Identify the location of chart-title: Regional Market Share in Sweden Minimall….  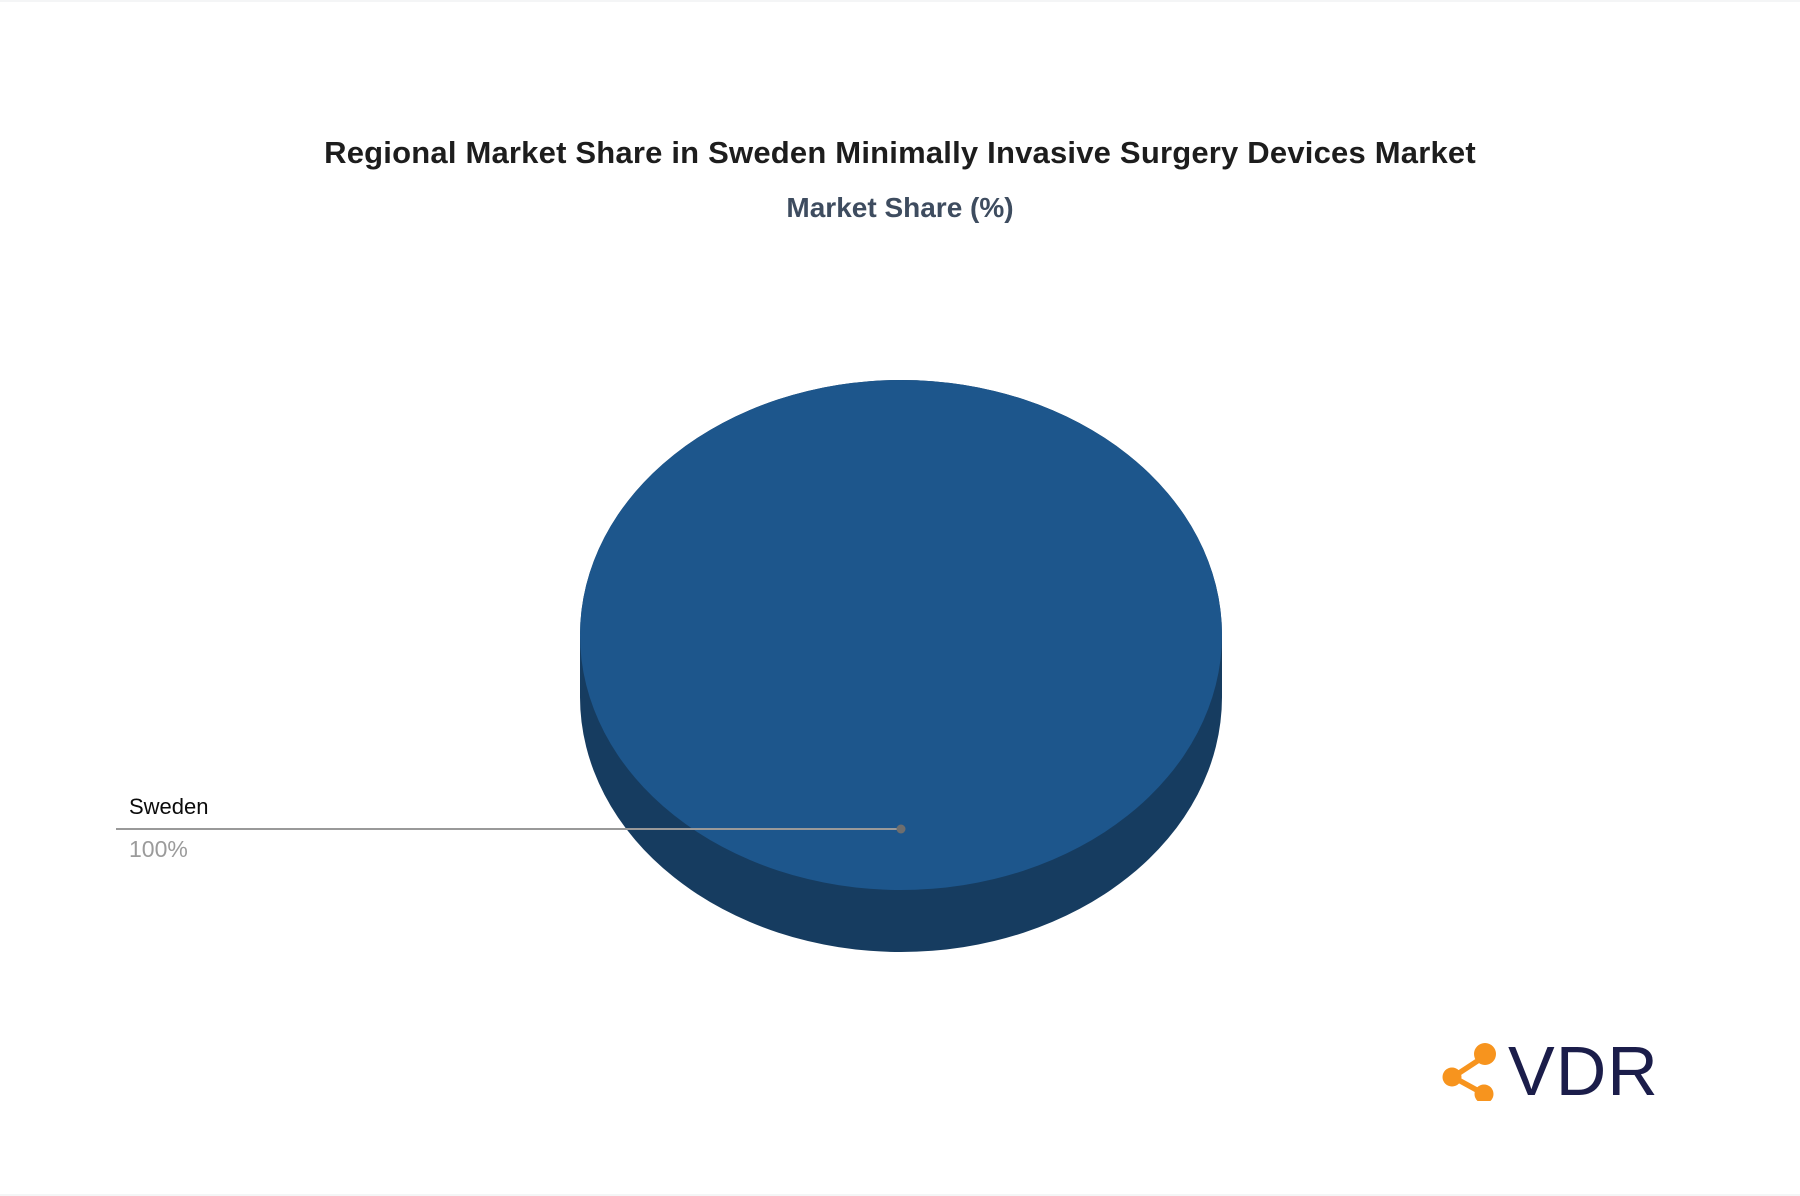
(900, 152).